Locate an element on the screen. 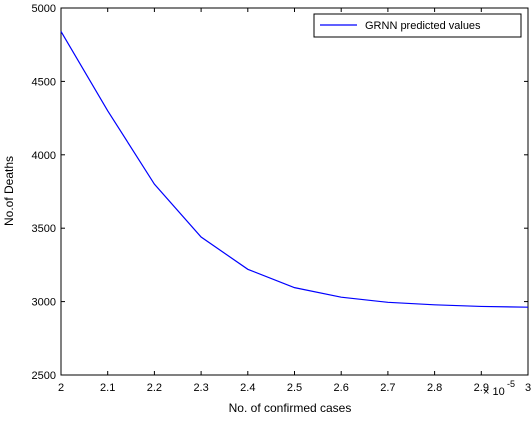 This screenshot has width=532, height=422. x-tick-label: 2.4 is located at coordinates (247, 388).